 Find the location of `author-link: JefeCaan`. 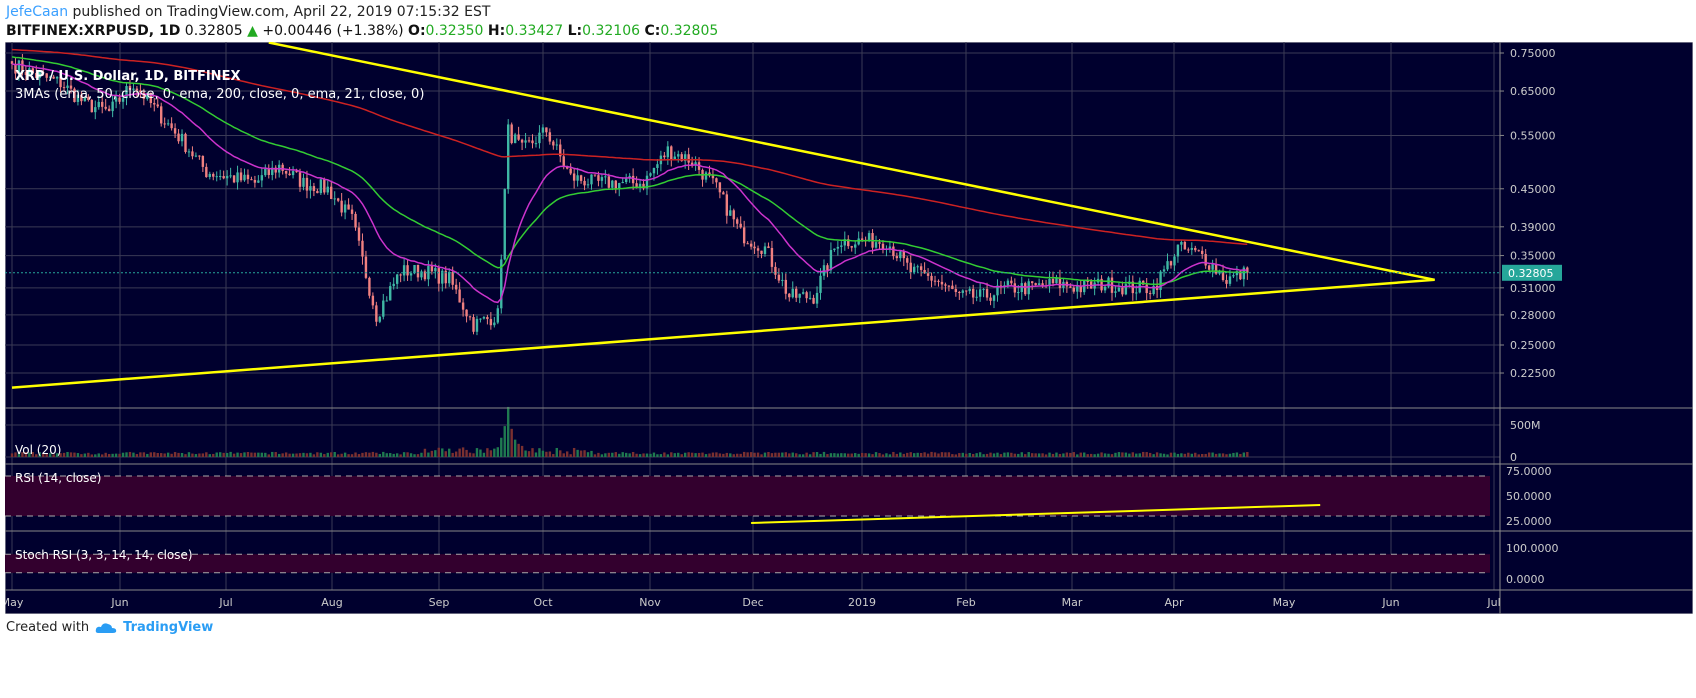

author-link: JefeCaan is located at coordinates (37, 12).